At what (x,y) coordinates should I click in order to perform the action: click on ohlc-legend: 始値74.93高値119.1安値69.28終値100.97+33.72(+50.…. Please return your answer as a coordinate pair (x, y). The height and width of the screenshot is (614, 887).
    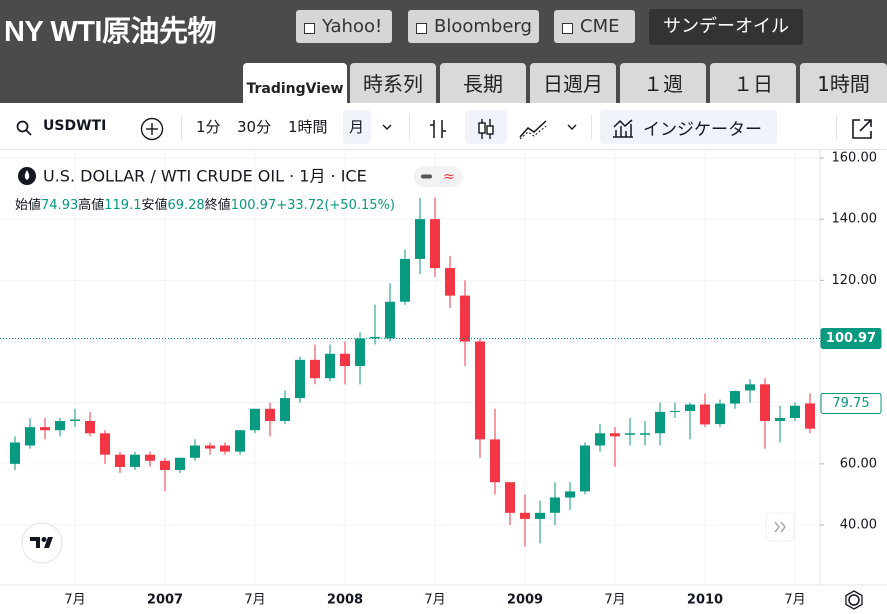
    Looking at the image, I should click on (205, 205).